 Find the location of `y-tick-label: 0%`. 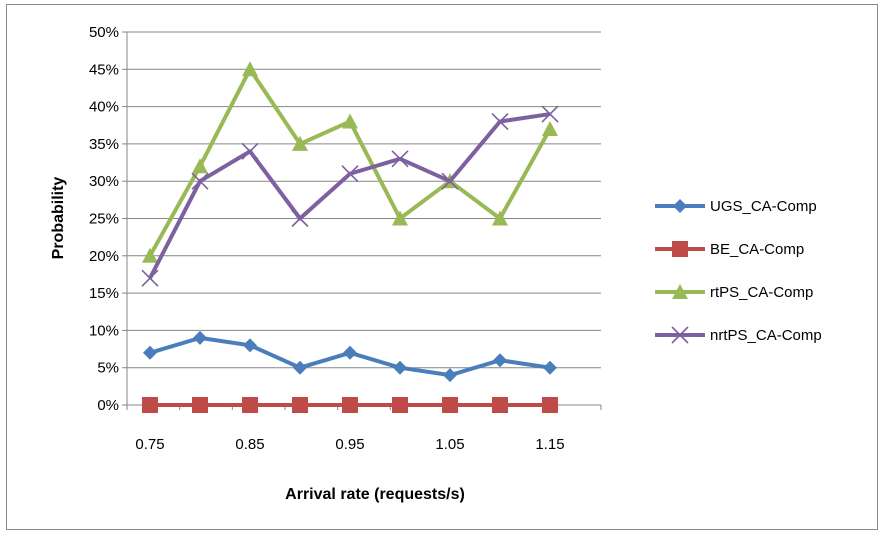

y-tick-label: 0% is located at coordinates (108, 405).